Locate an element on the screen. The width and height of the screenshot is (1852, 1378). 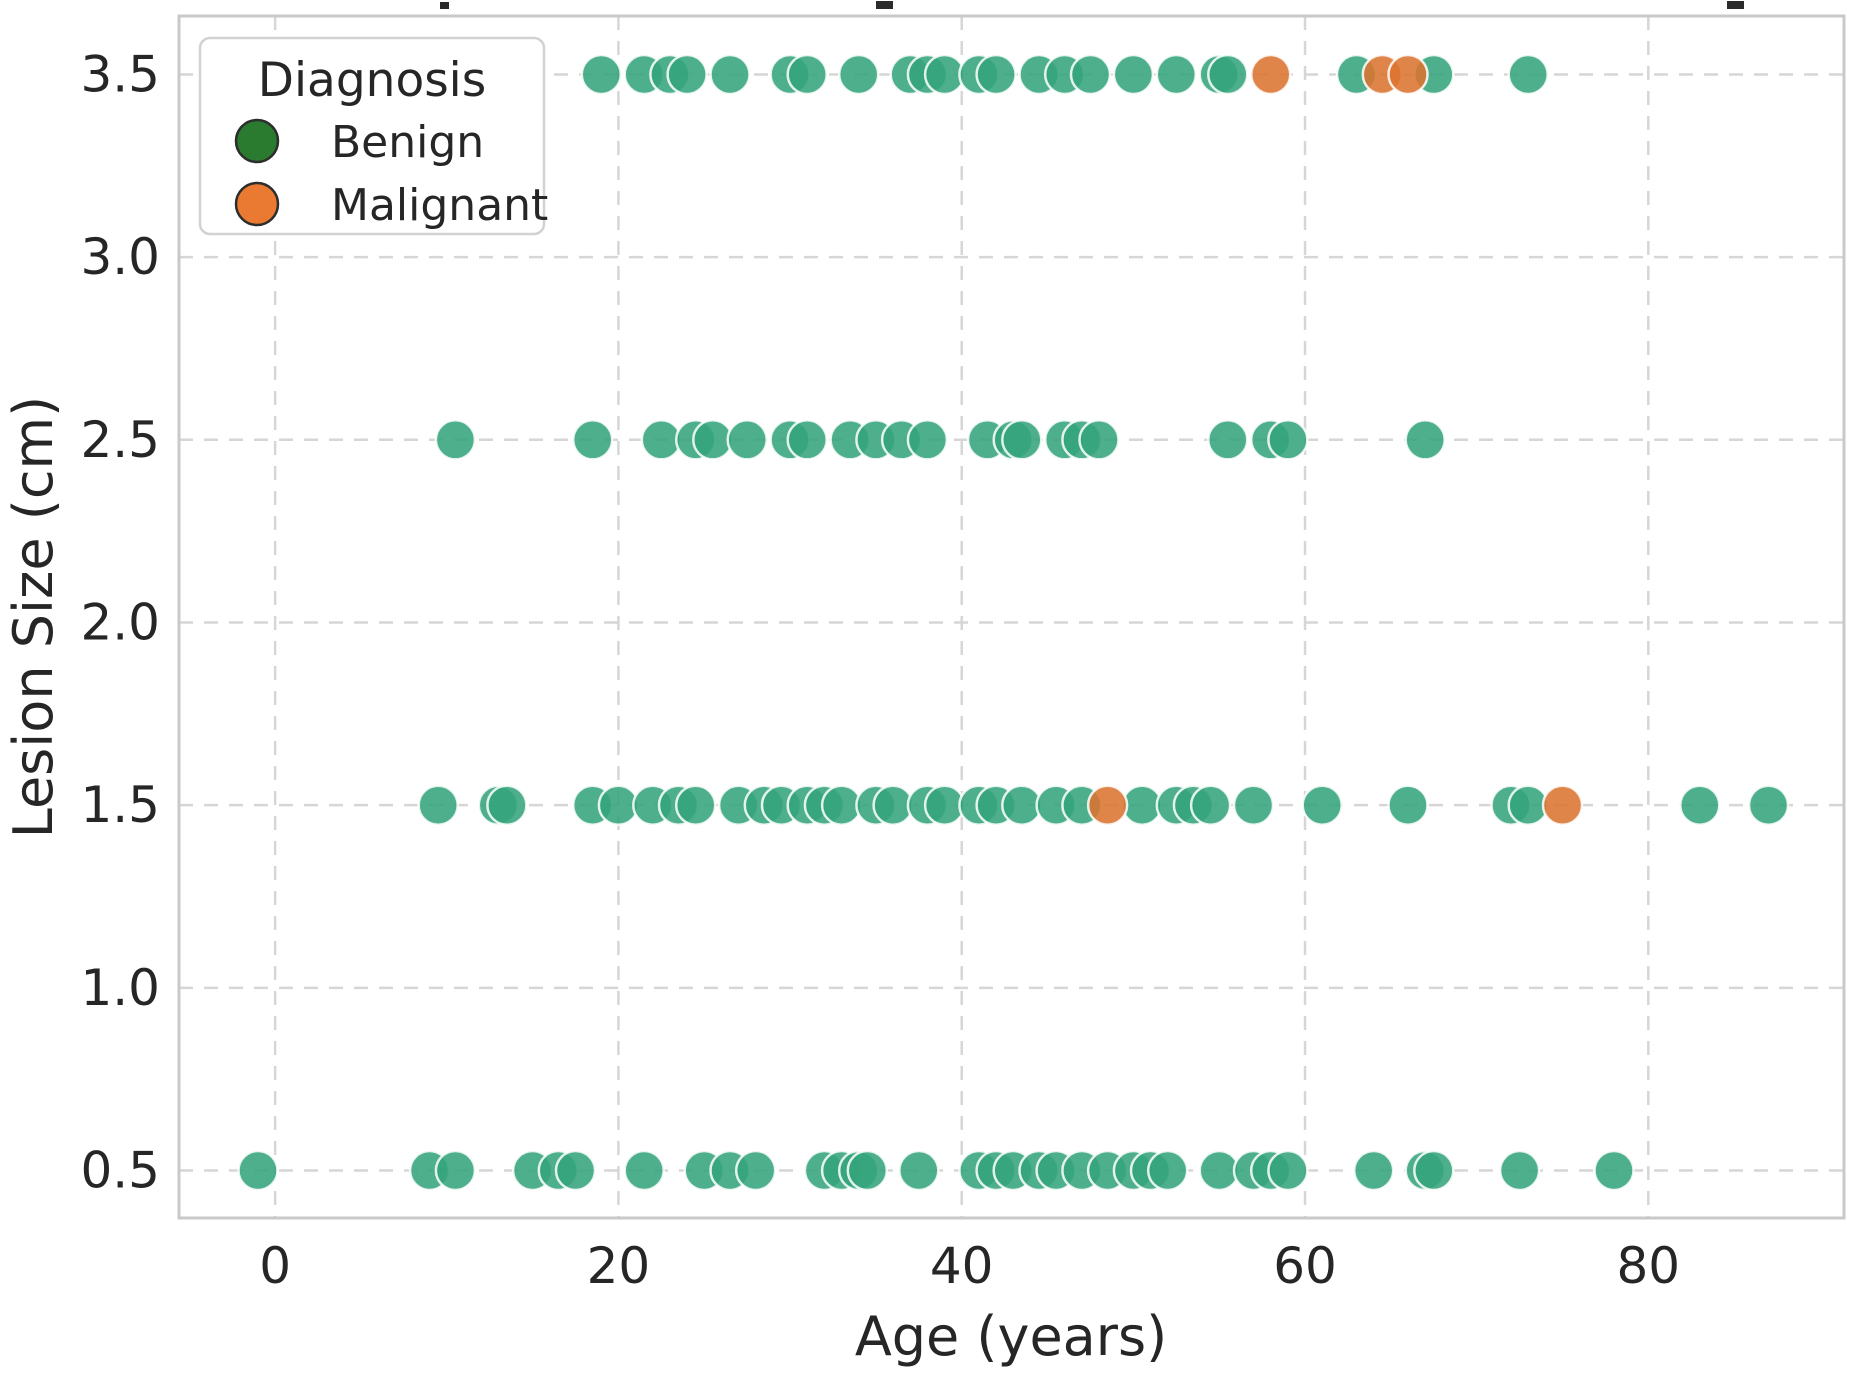
legend-benign-icon is located at coordinates (257, 141).